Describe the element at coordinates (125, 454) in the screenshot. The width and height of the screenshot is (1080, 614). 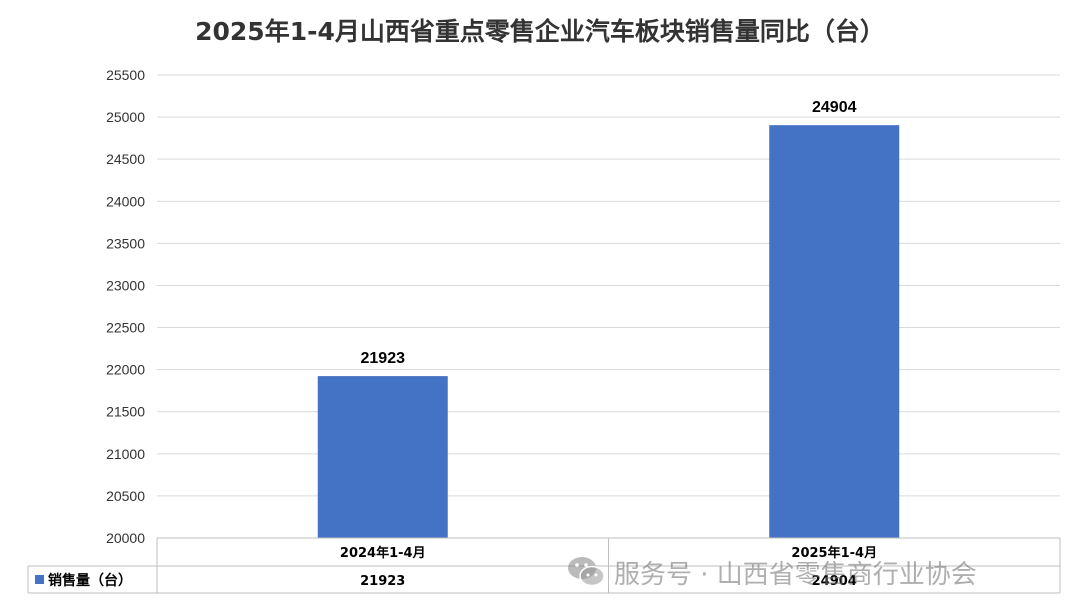
I see `y-tick-label: 21000` at that location.